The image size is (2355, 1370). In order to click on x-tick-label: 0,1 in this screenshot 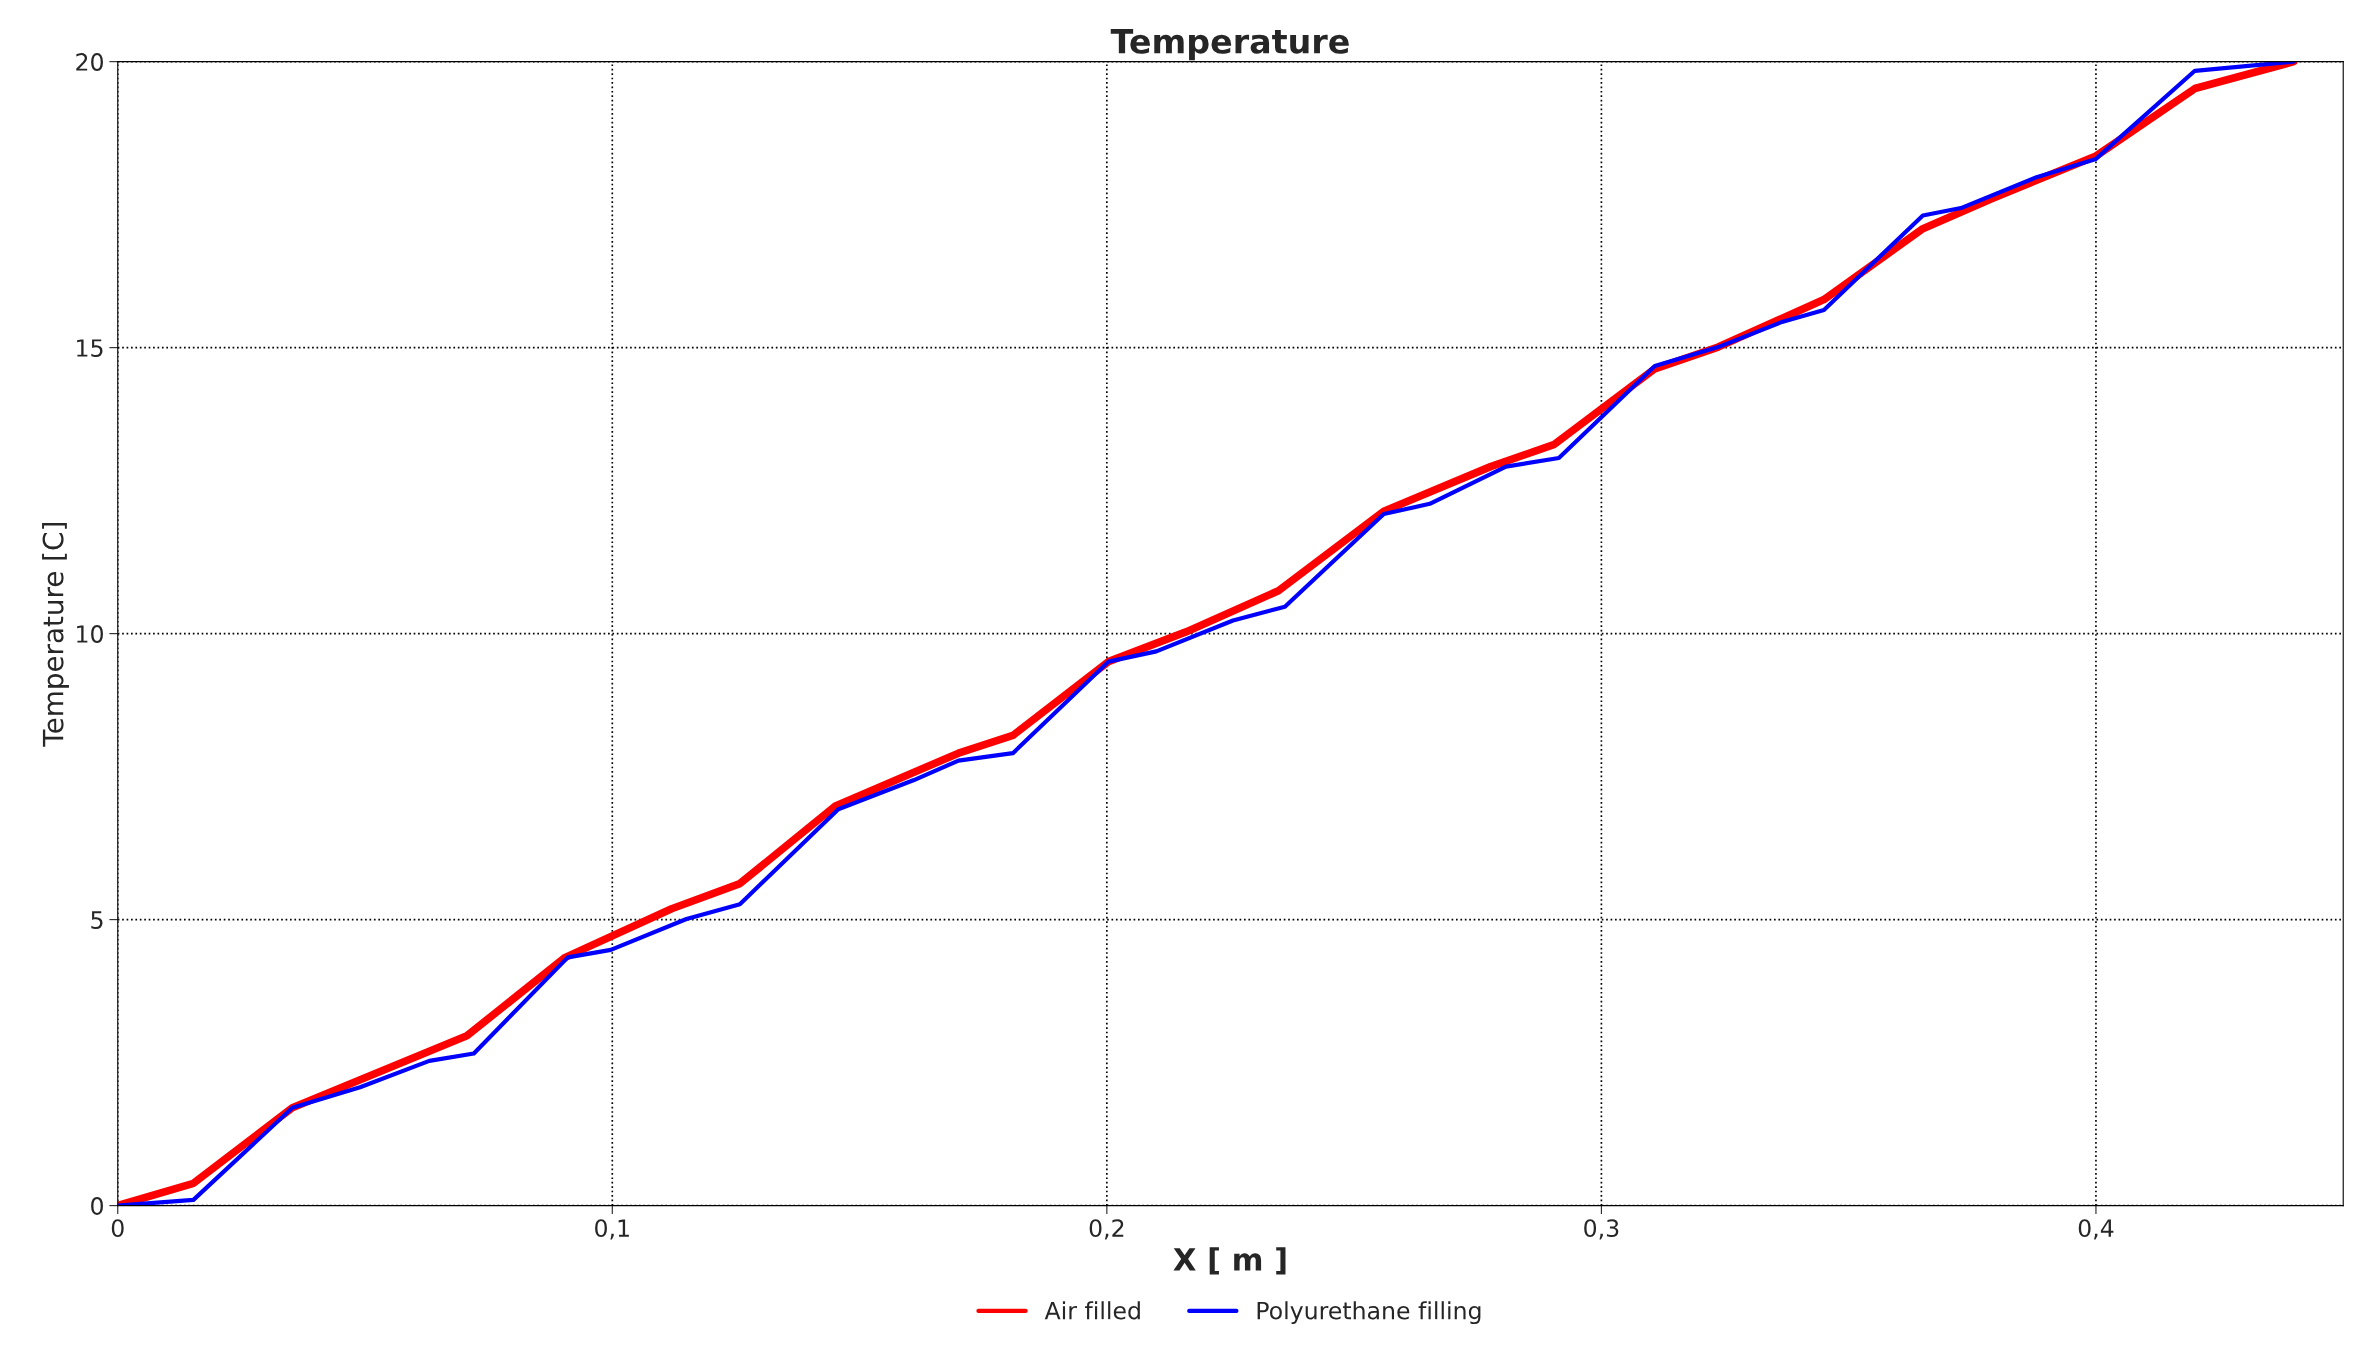, I will do `click(612, 1229)`.